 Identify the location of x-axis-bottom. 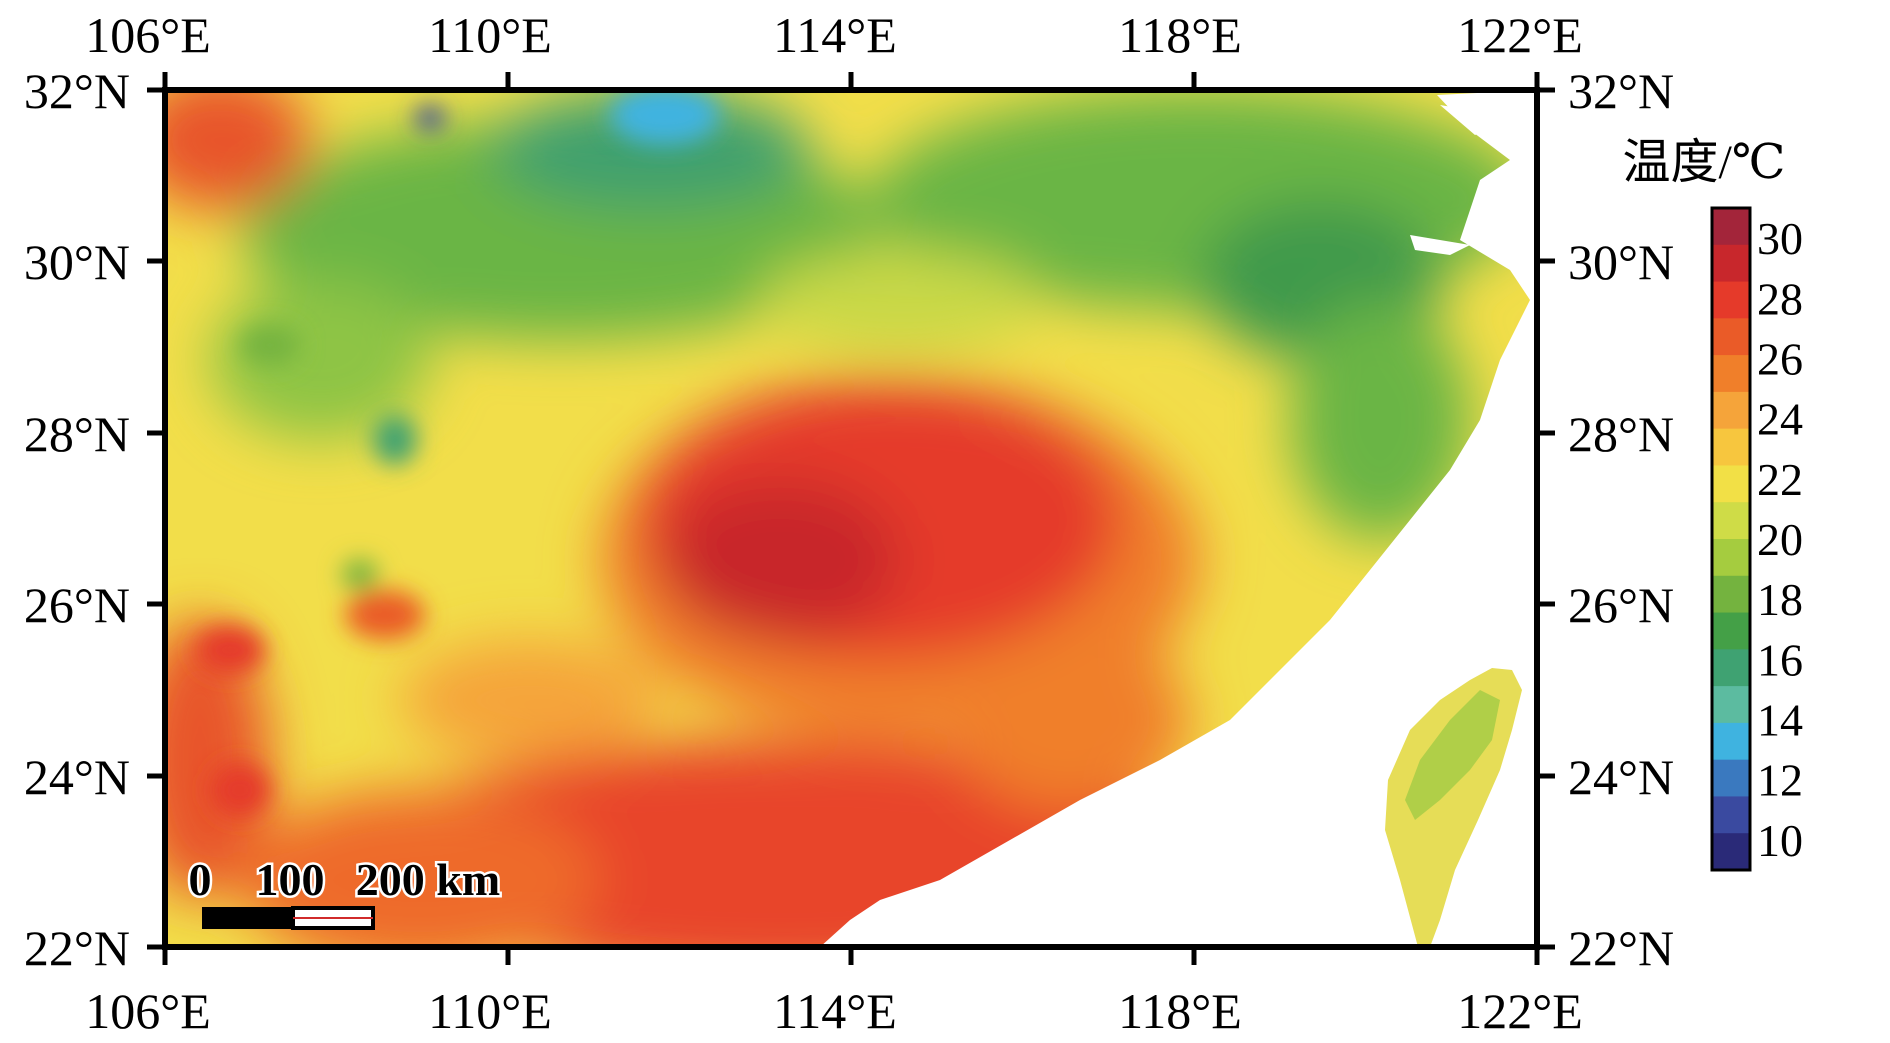
(851, 956).